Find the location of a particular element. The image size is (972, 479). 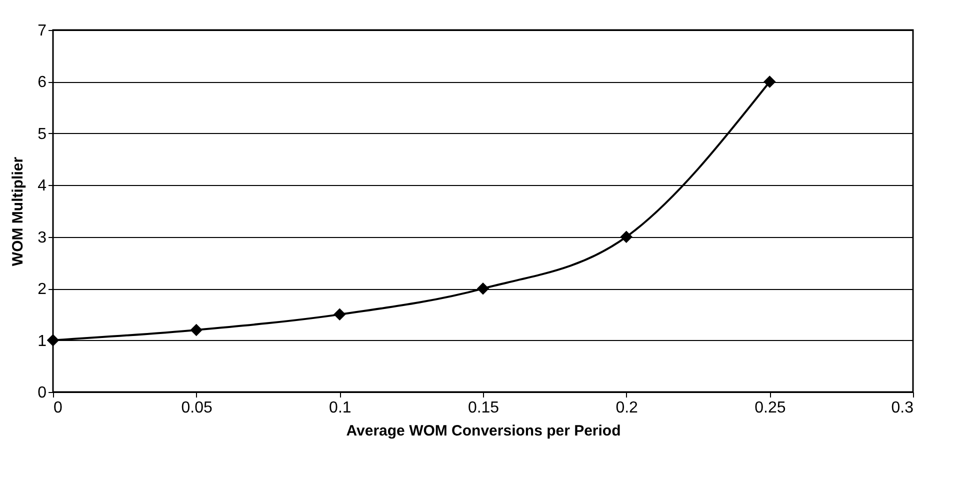

x-axis-title: Average WOM Conversions per Period is located at coordinates (483, 431).